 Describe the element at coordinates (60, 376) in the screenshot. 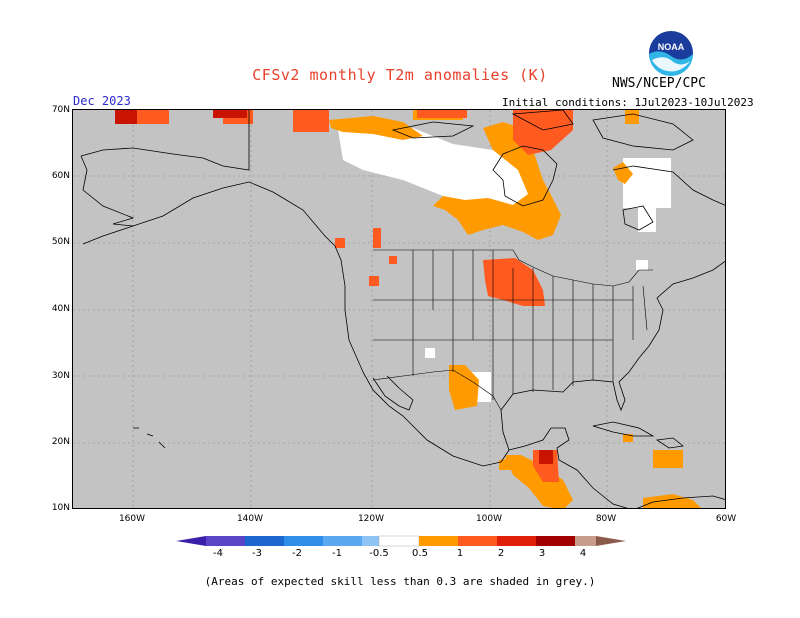

I see `lat-label-30n: 30N` at that location.